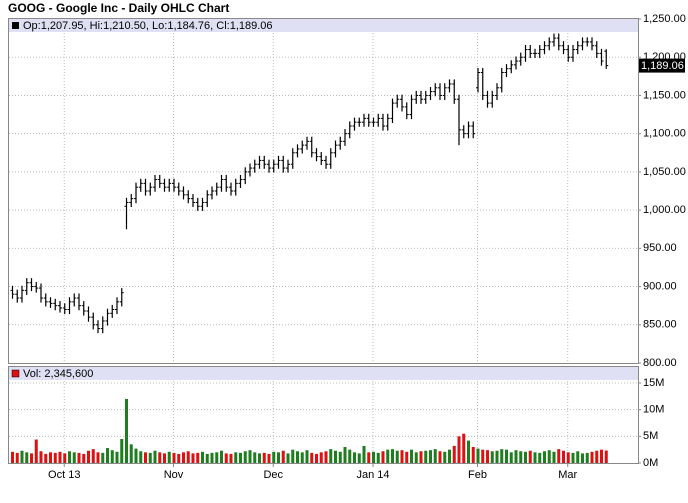 The image size is (688, 503). Describe the element at coordinates (664, 134) in the screenshot. I see `y-tick-label: 1,100.00` at that location.